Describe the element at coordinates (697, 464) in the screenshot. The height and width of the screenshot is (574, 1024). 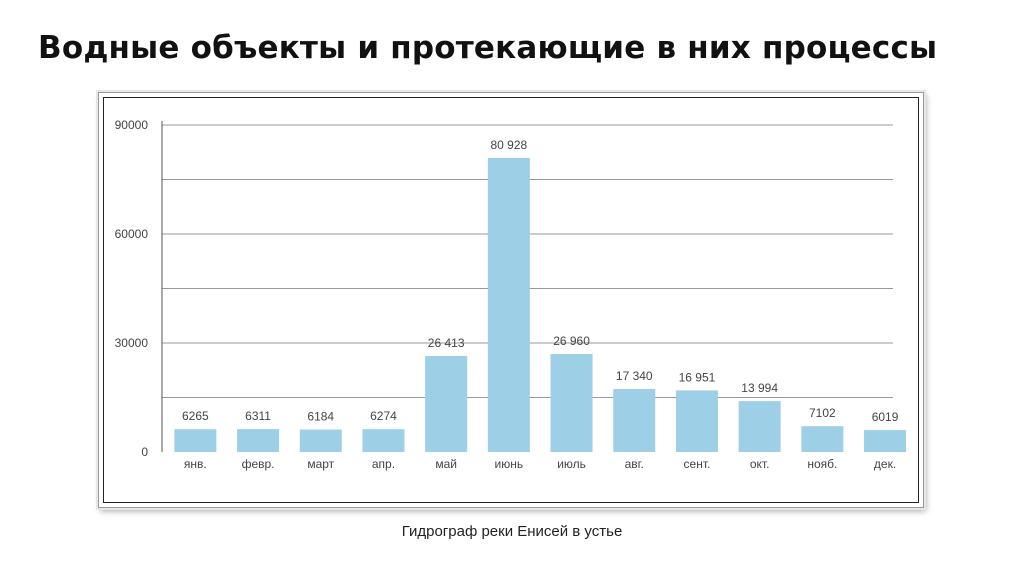
I see `x-category-label: сент.` at that location.